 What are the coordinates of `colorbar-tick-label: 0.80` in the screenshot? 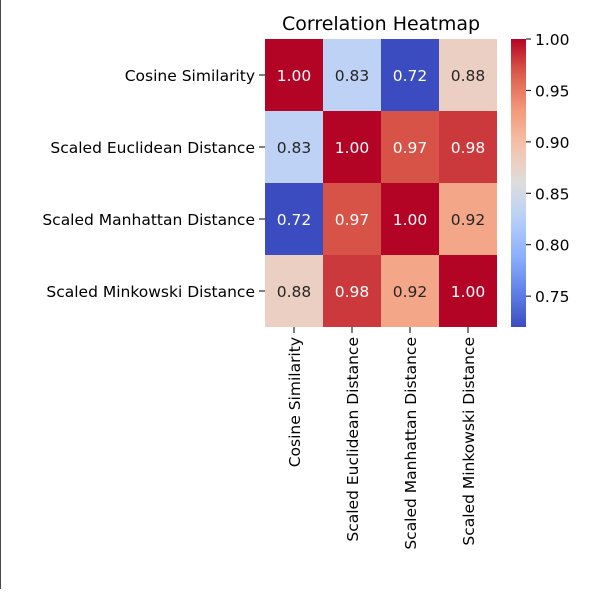 It's located at (552, 246).